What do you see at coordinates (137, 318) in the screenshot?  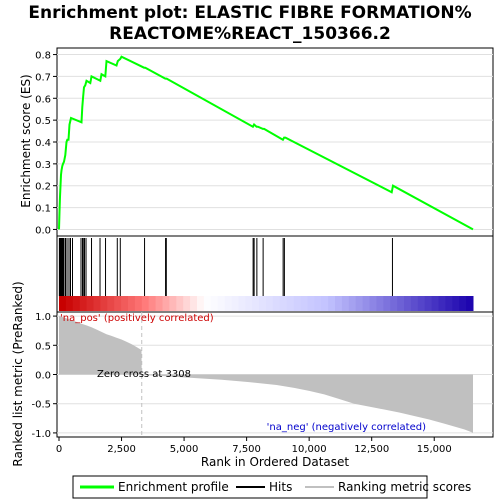 I see `positive-correlation-label: 'na_pos' (positively correlated)` at bounding box center [137, 318].